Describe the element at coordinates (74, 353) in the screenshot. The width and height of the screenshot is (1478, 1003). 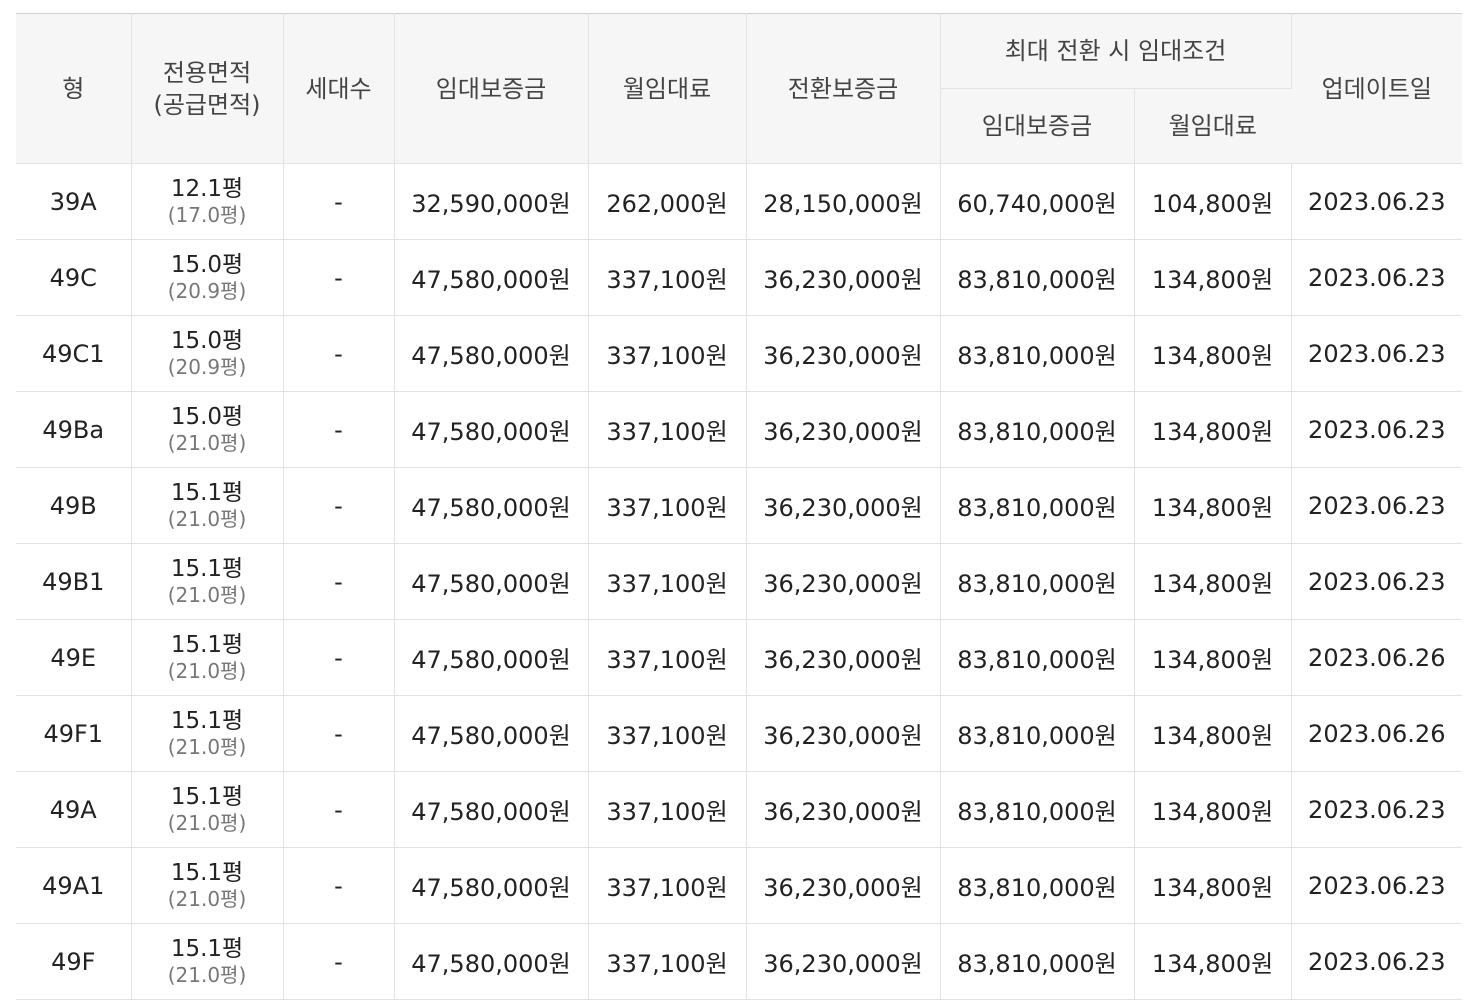
I see `cell-type: 49C1` at that location.